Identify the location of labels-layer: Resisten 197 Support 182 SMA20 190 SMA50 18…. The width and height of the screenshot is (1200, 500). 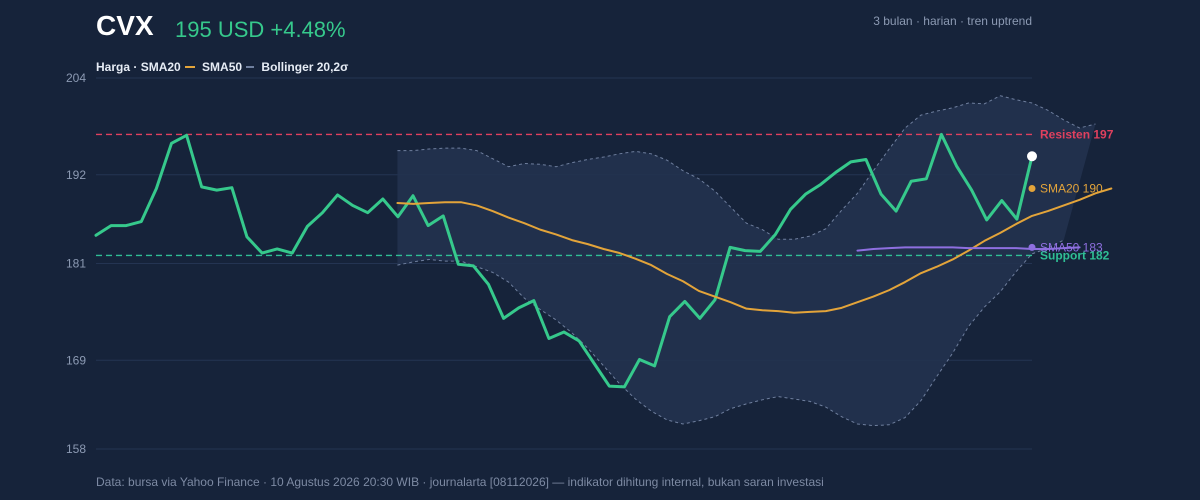
(1077, 194).